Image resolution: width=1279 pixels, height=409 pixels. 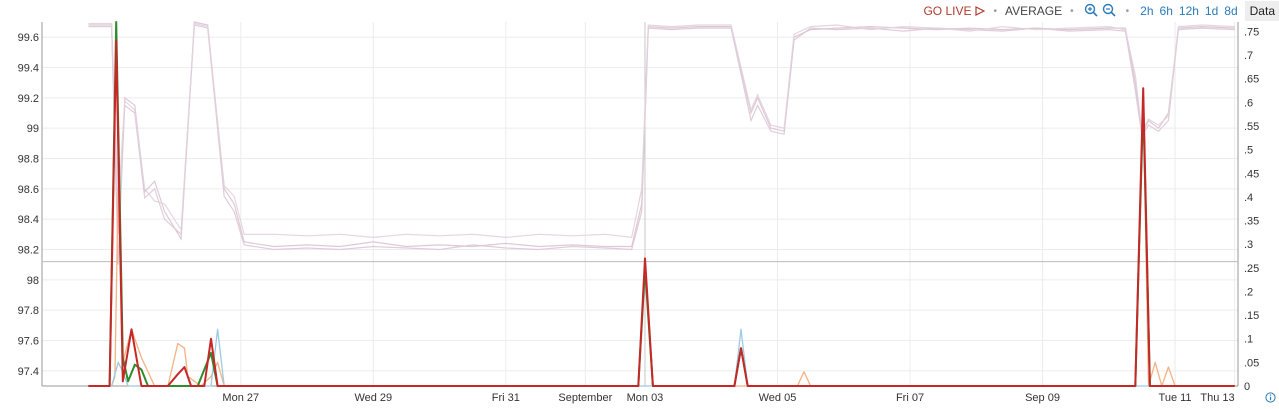 What do you see at coordinates (240, 398) in the screenshot?
I see `x-tick-label: Mon 27` at bounding box center [240, 398].